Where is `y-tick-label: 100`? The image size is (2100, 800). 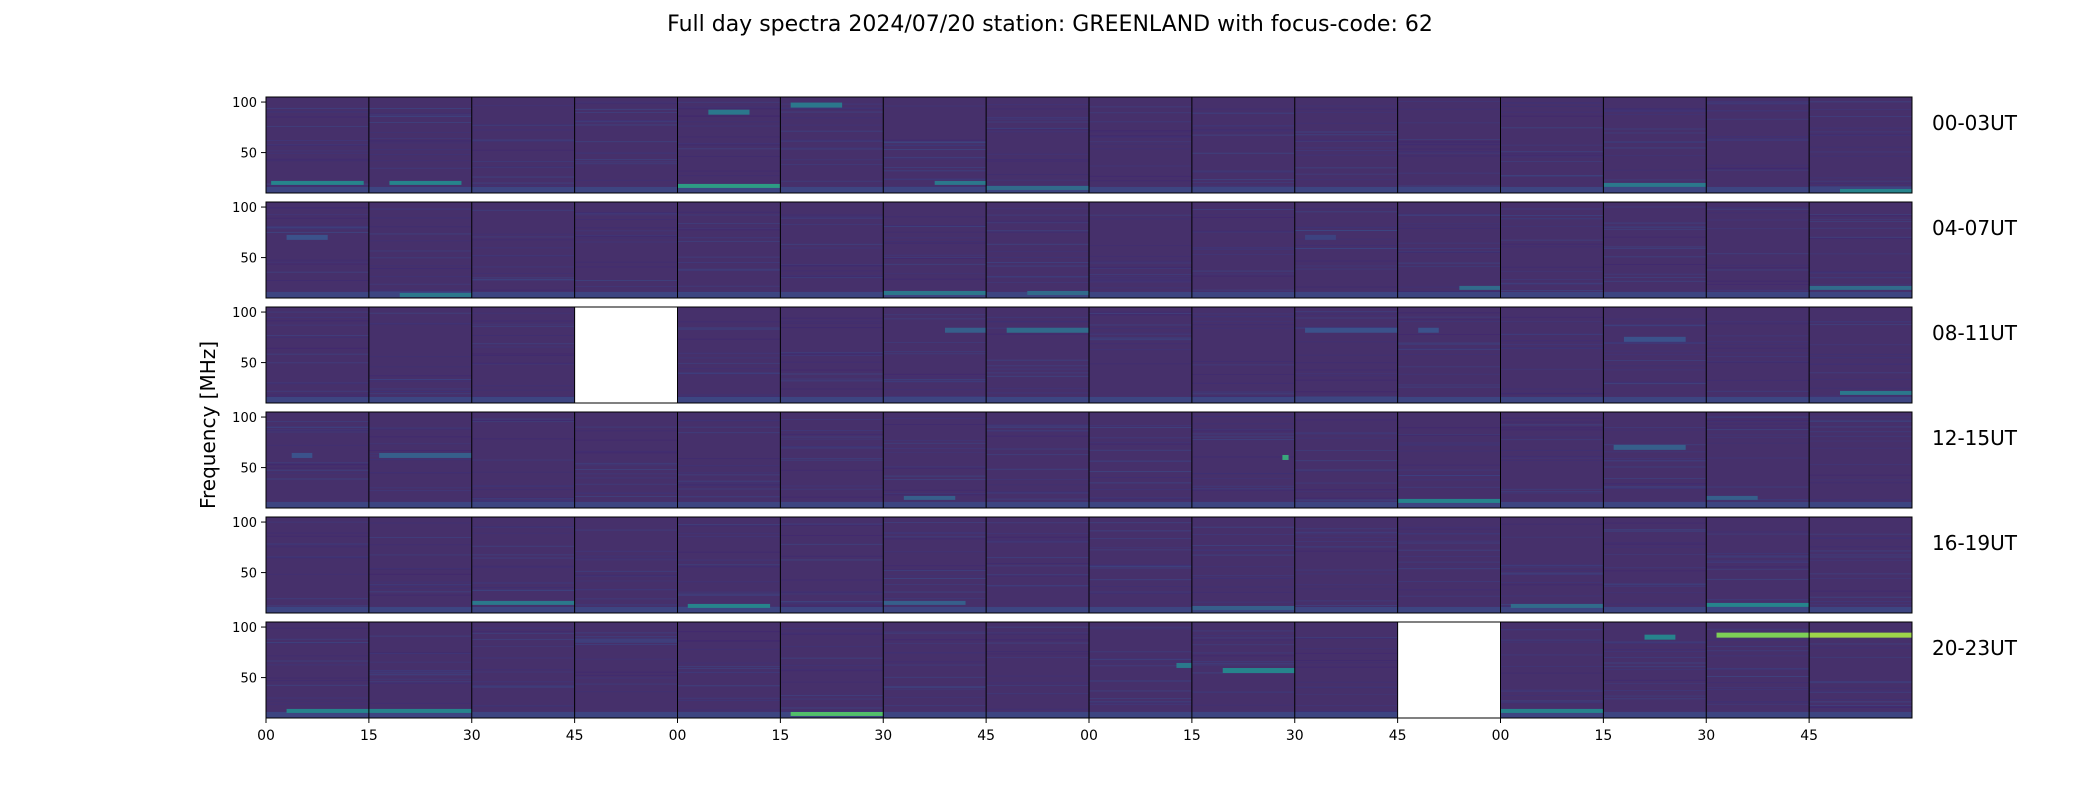
y-tick-label: 100 is located at coordinates (244, 418).